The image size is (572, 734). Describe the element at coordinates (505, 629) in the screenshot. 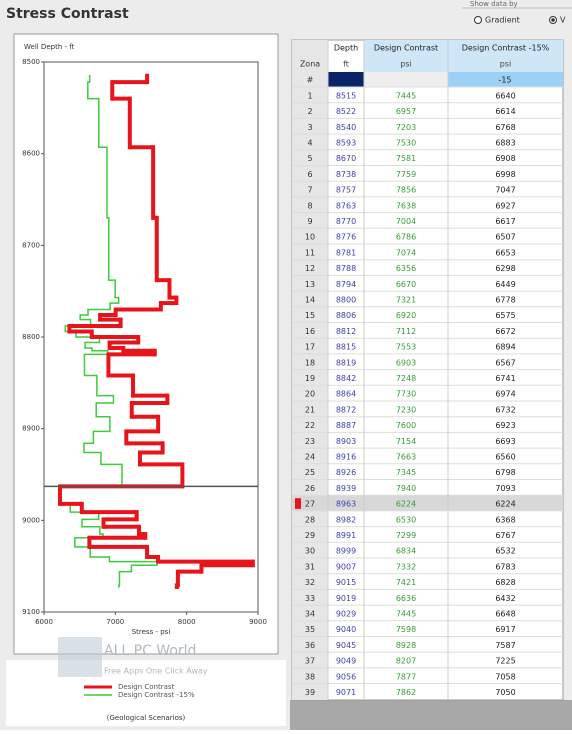

I see `cell: 6917` at that location.